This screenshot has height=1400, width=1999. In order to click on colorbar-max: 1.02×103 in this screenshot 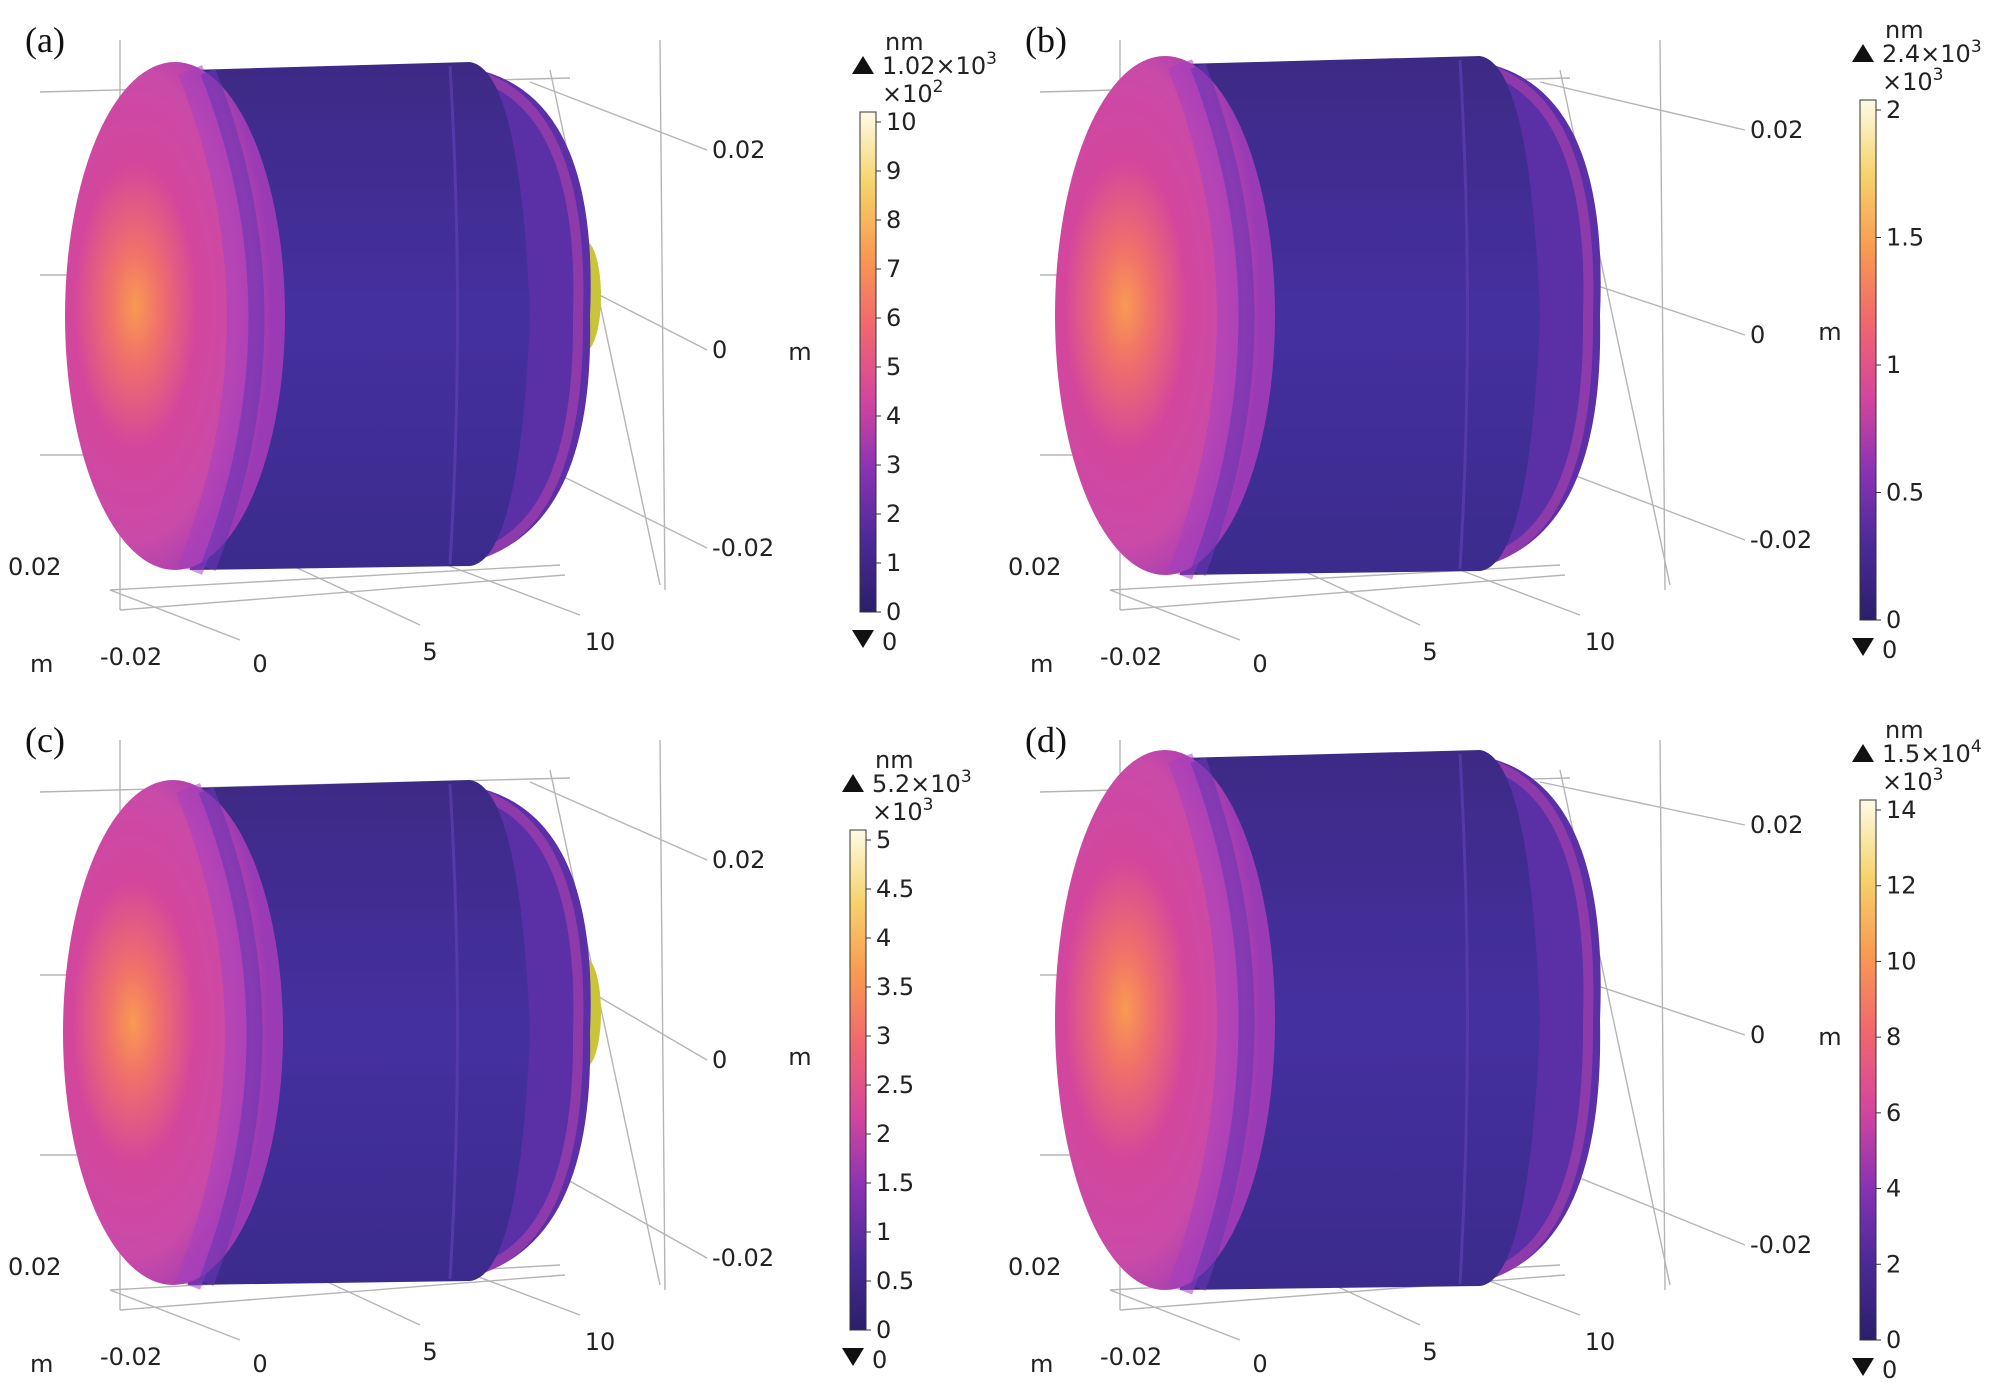, I will do `click(939, 64)`.